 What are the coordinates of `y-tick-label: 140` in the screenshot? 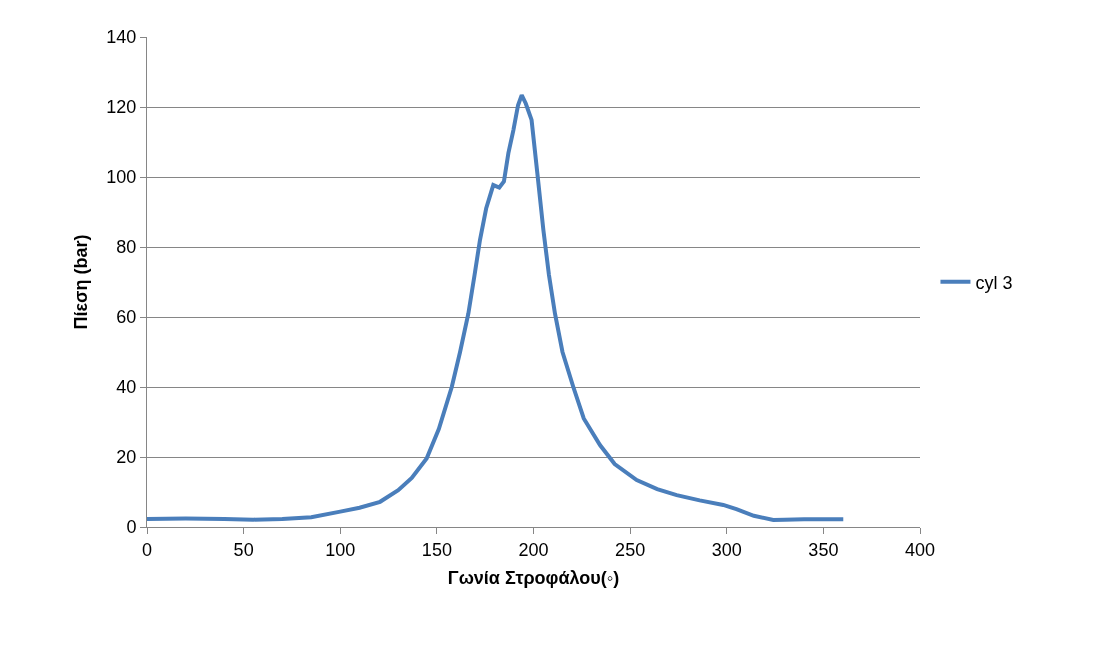 It's located at (121, 37).